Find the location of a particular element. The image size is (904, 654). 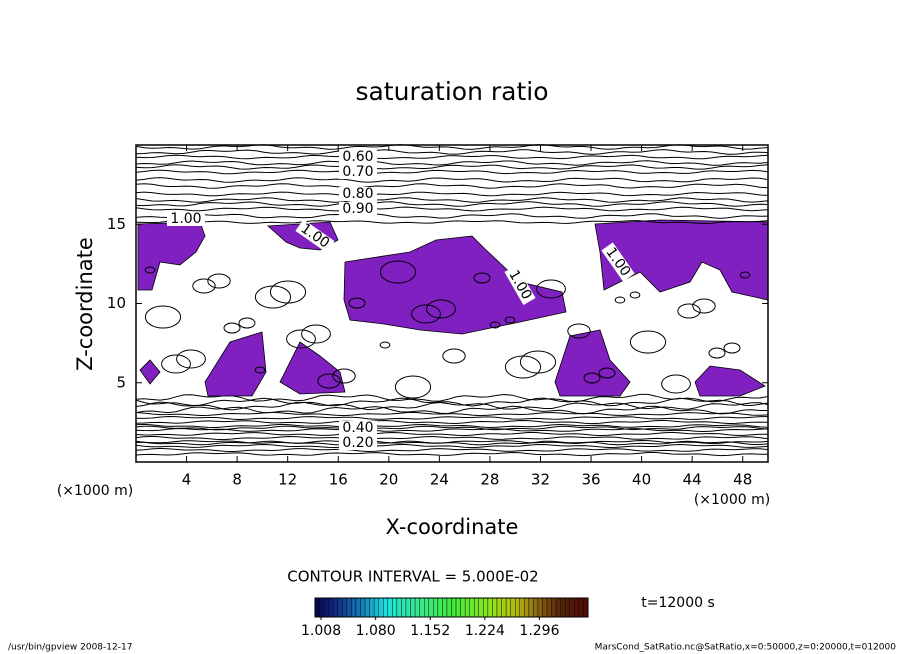

y-tick-label: 15 is located at coordinates (116, 224).